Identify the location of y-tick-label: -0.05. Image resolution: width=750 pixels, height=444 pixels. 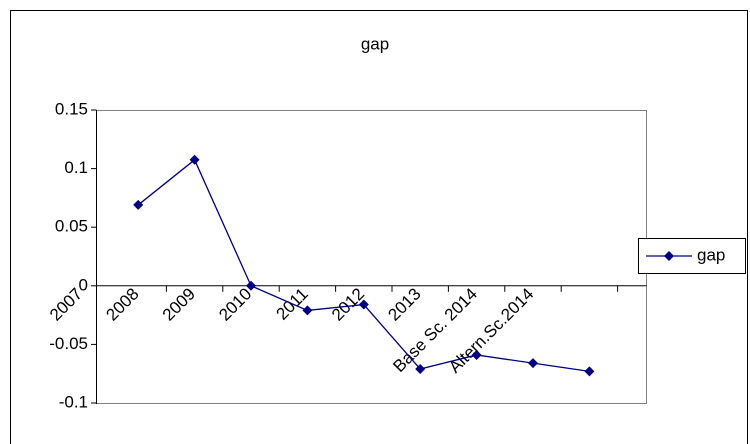
(68, 343).